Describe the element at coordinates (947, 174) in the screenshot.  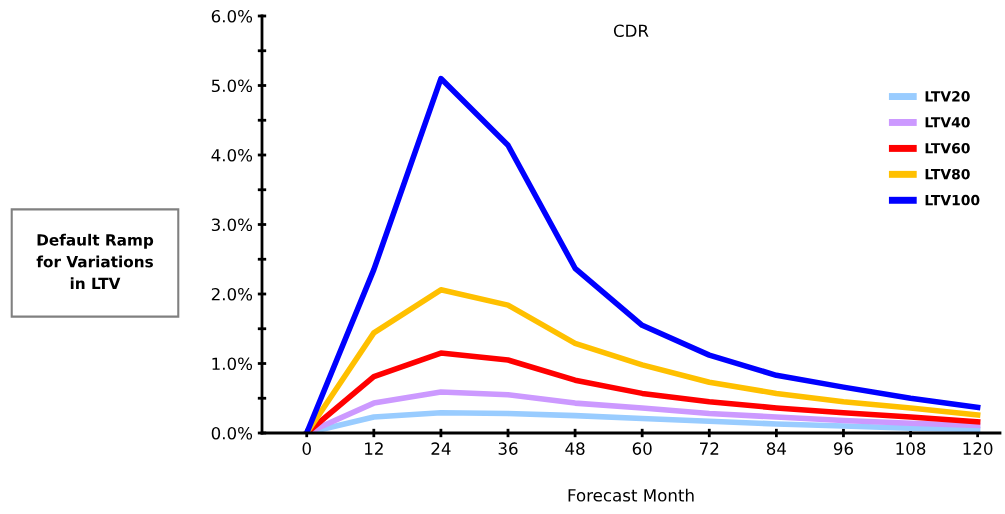
I see `legend-label: LTV80` at that location.